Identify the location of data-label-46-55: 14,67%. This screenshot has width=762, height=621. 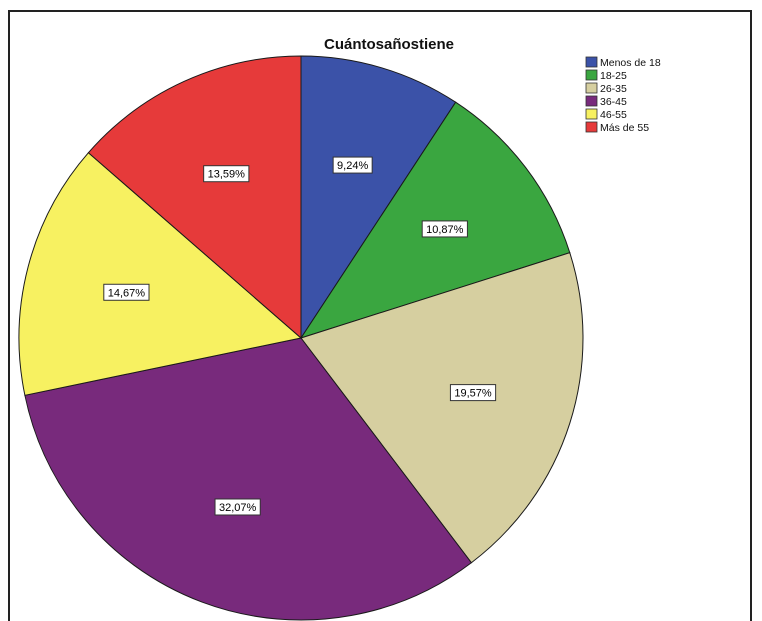
(126, 292).